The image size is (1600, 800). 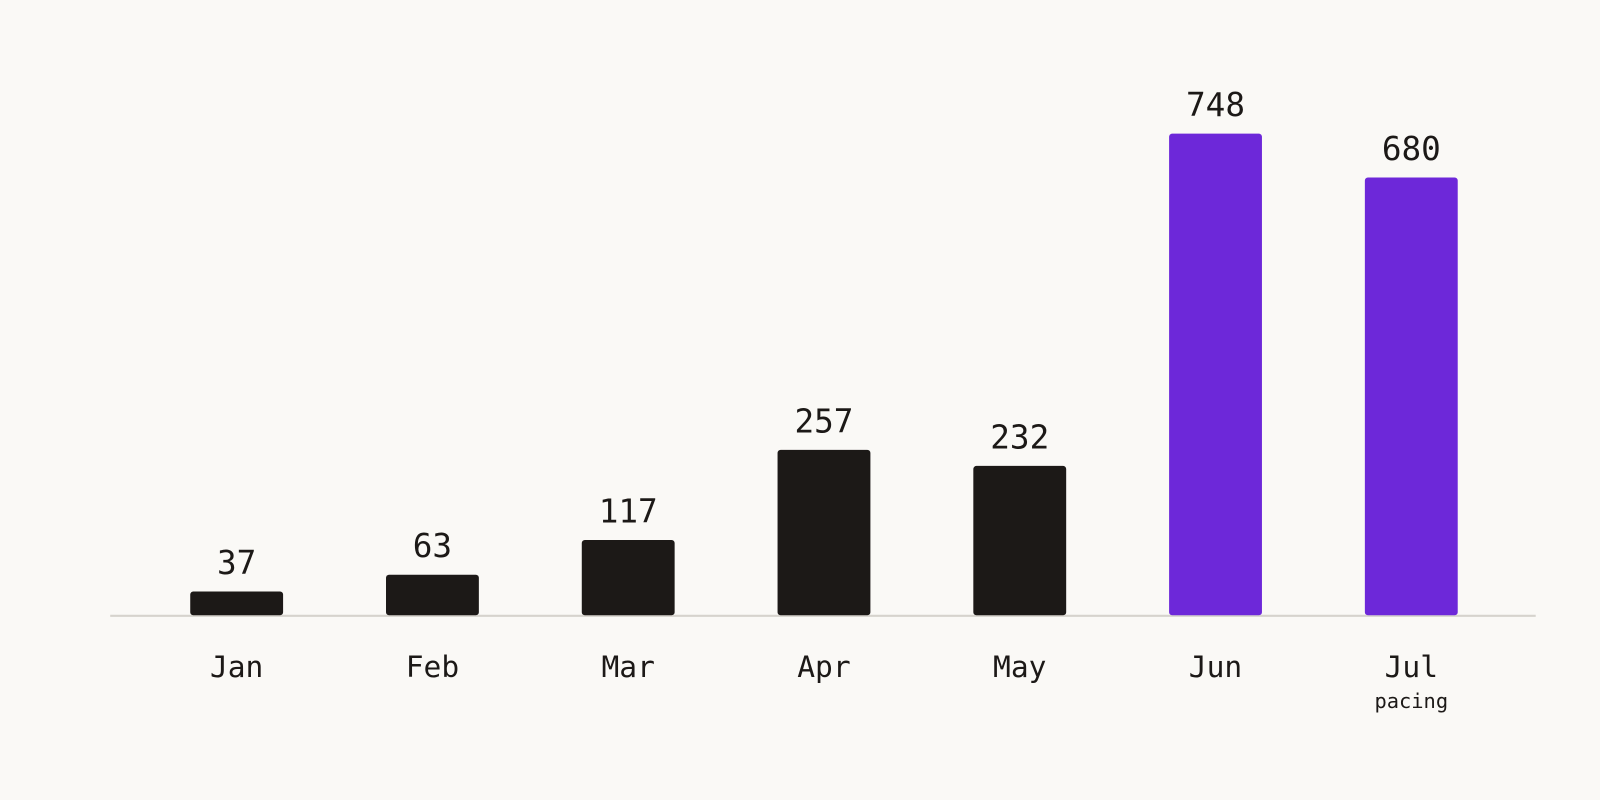 What do you see at coordinates (432, 546) in the screenshot?
I see `value-label: 63` at bounding box center [432, 546].